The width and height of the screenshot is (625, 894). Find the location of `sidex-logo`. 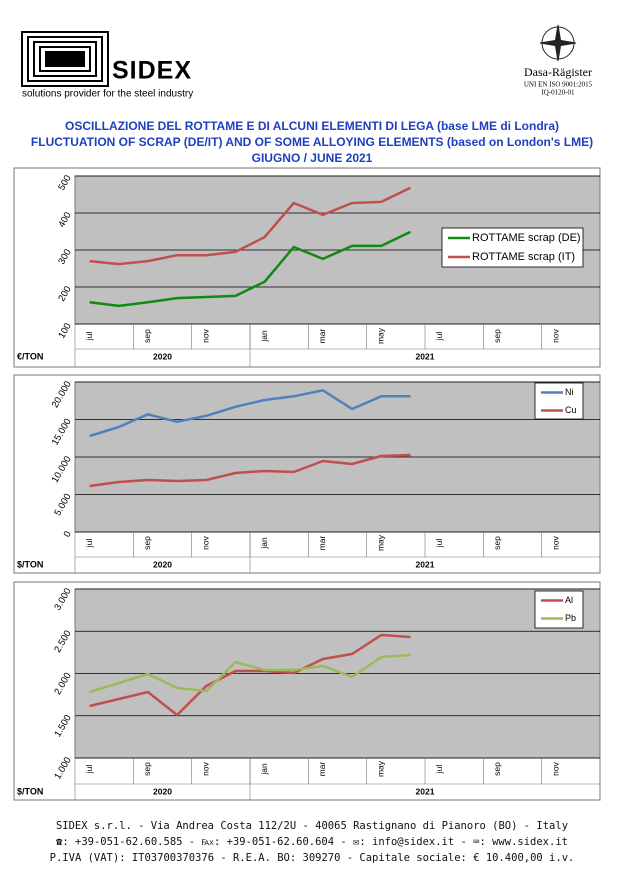

sidex-logo is located at coordinates (65, 59).